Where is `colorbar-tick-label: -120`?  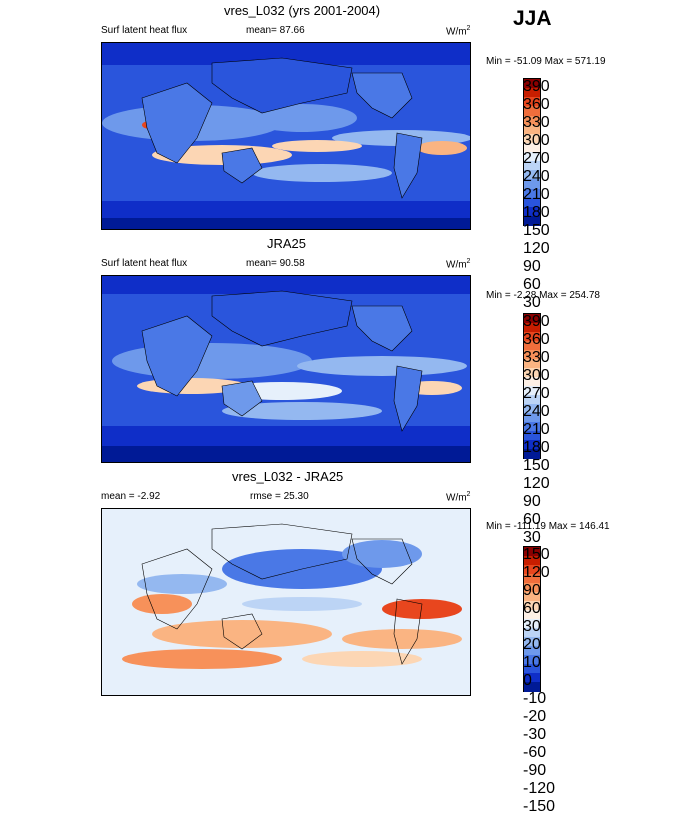 colorbar-tick-label: -120 is located at coordinates (539, 788).